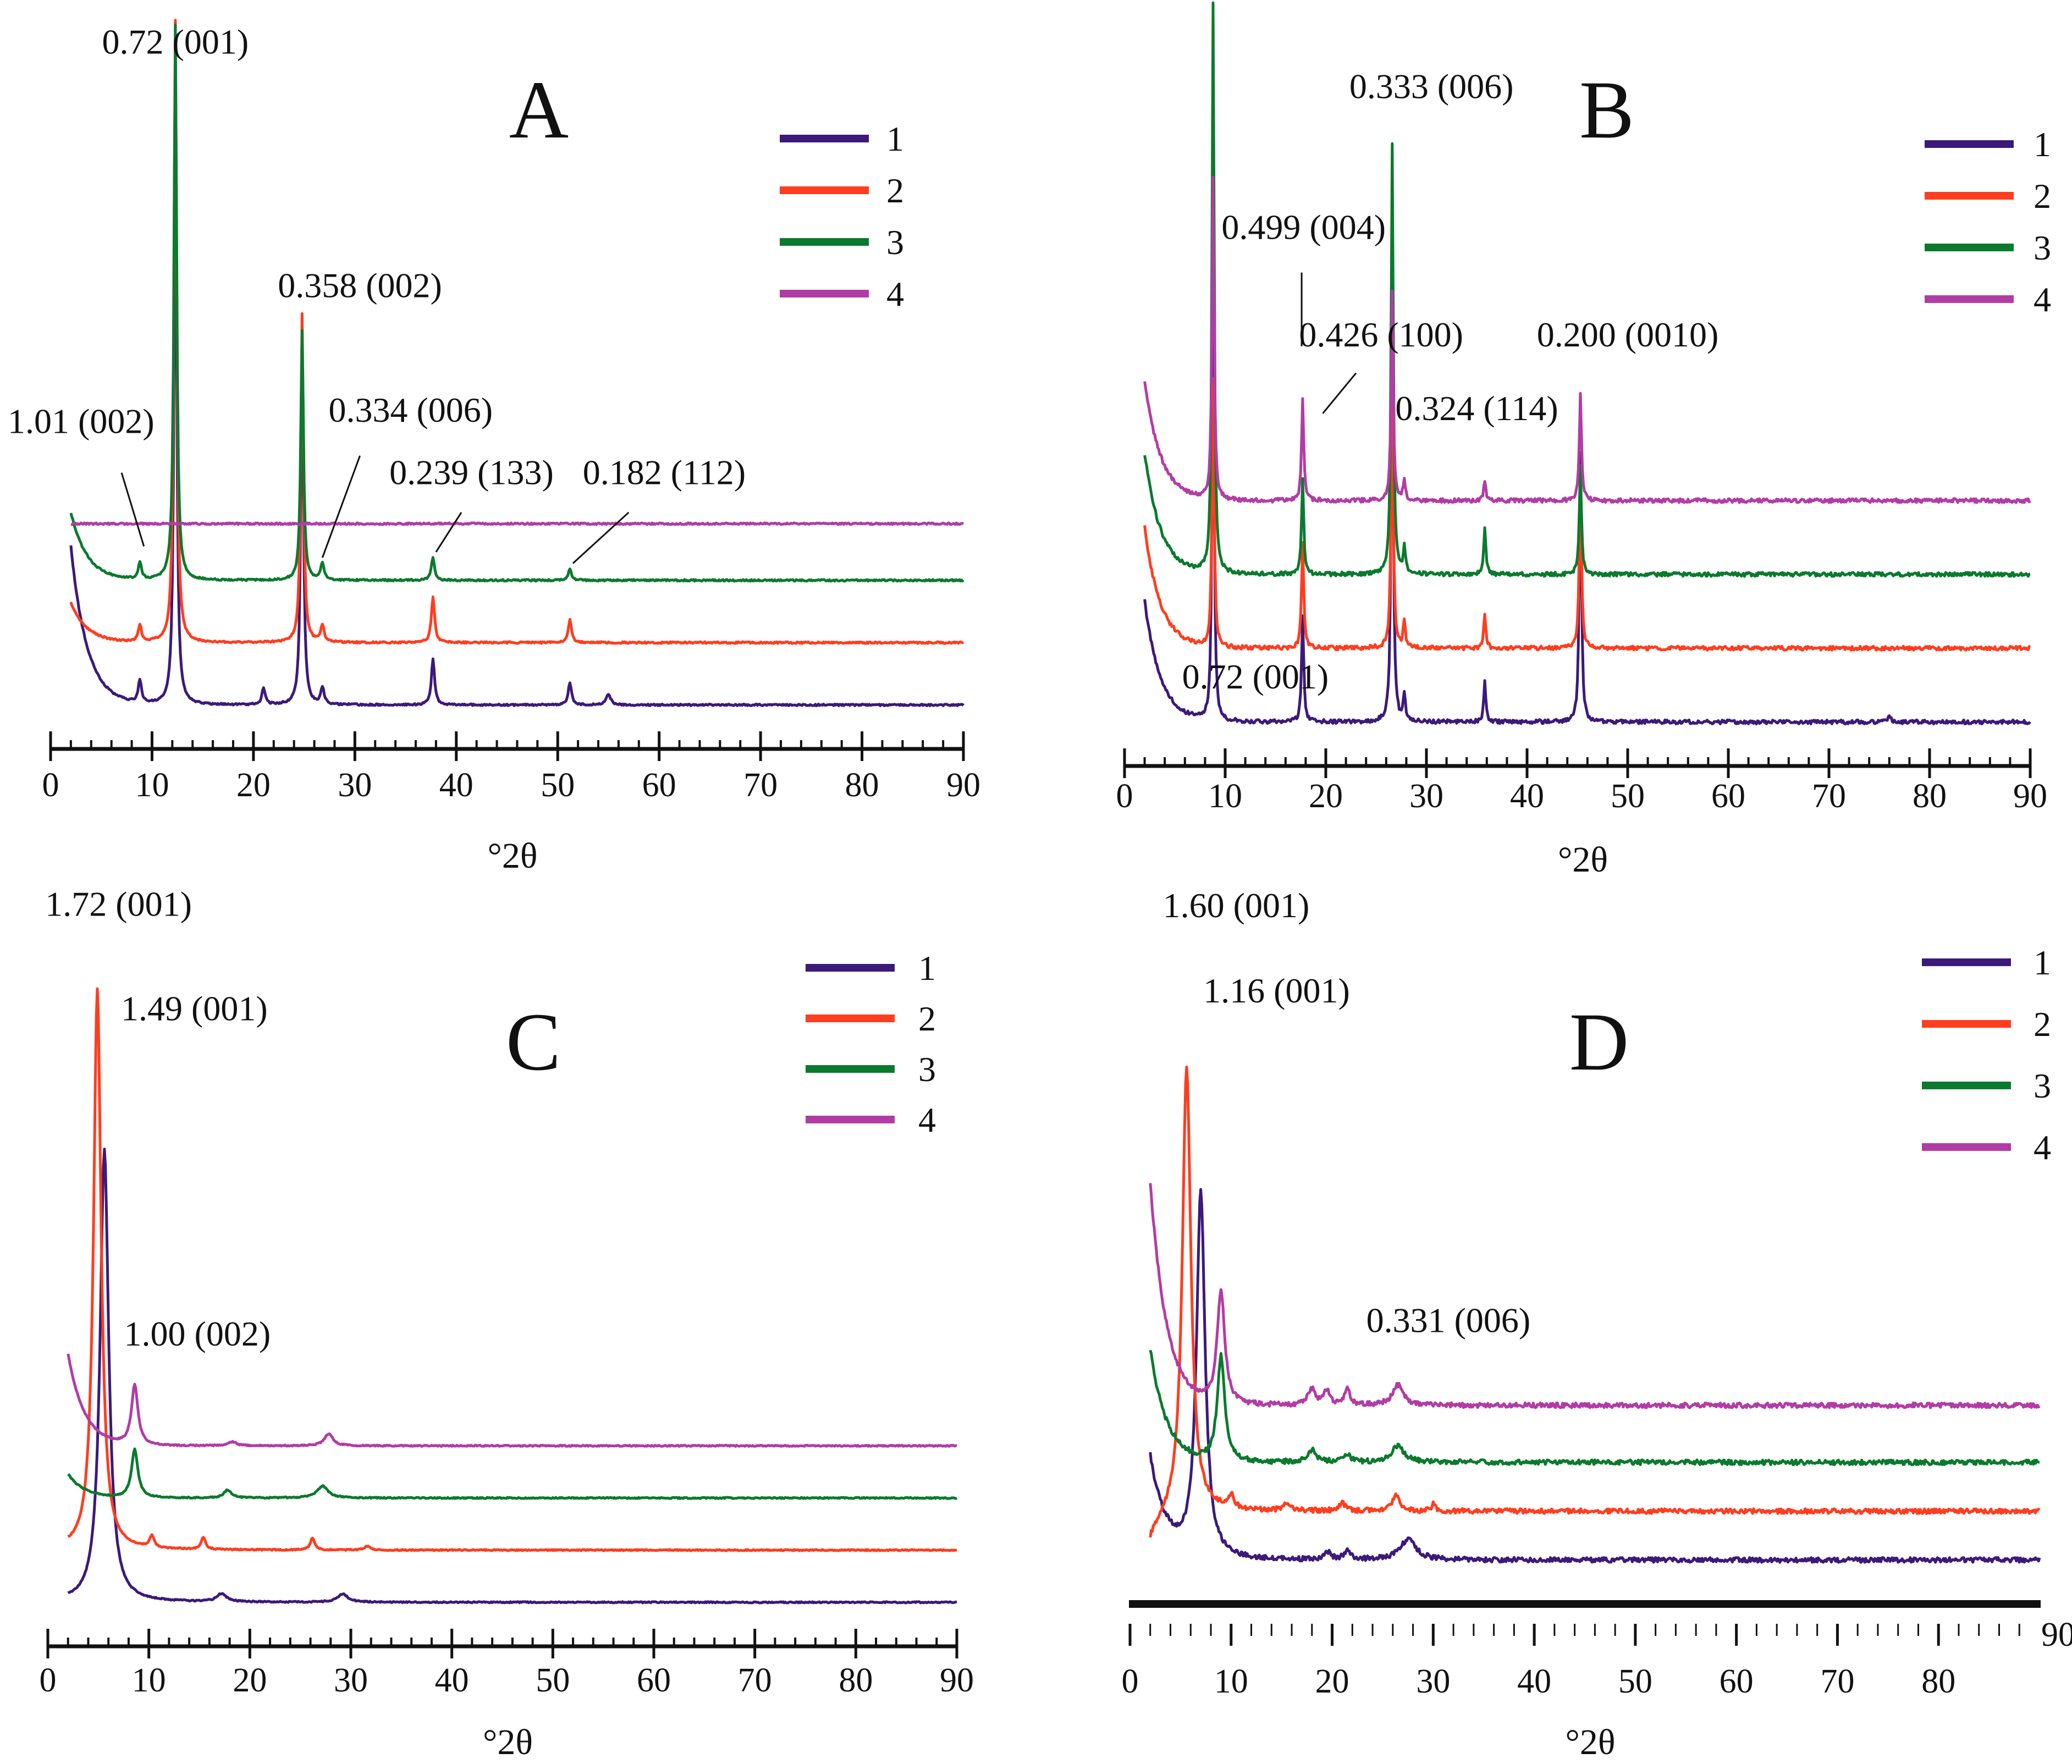 This screenshot has width=2072, height=1764. I want to click on peak-annotation: 0.426 (100), so click(1381, 334).